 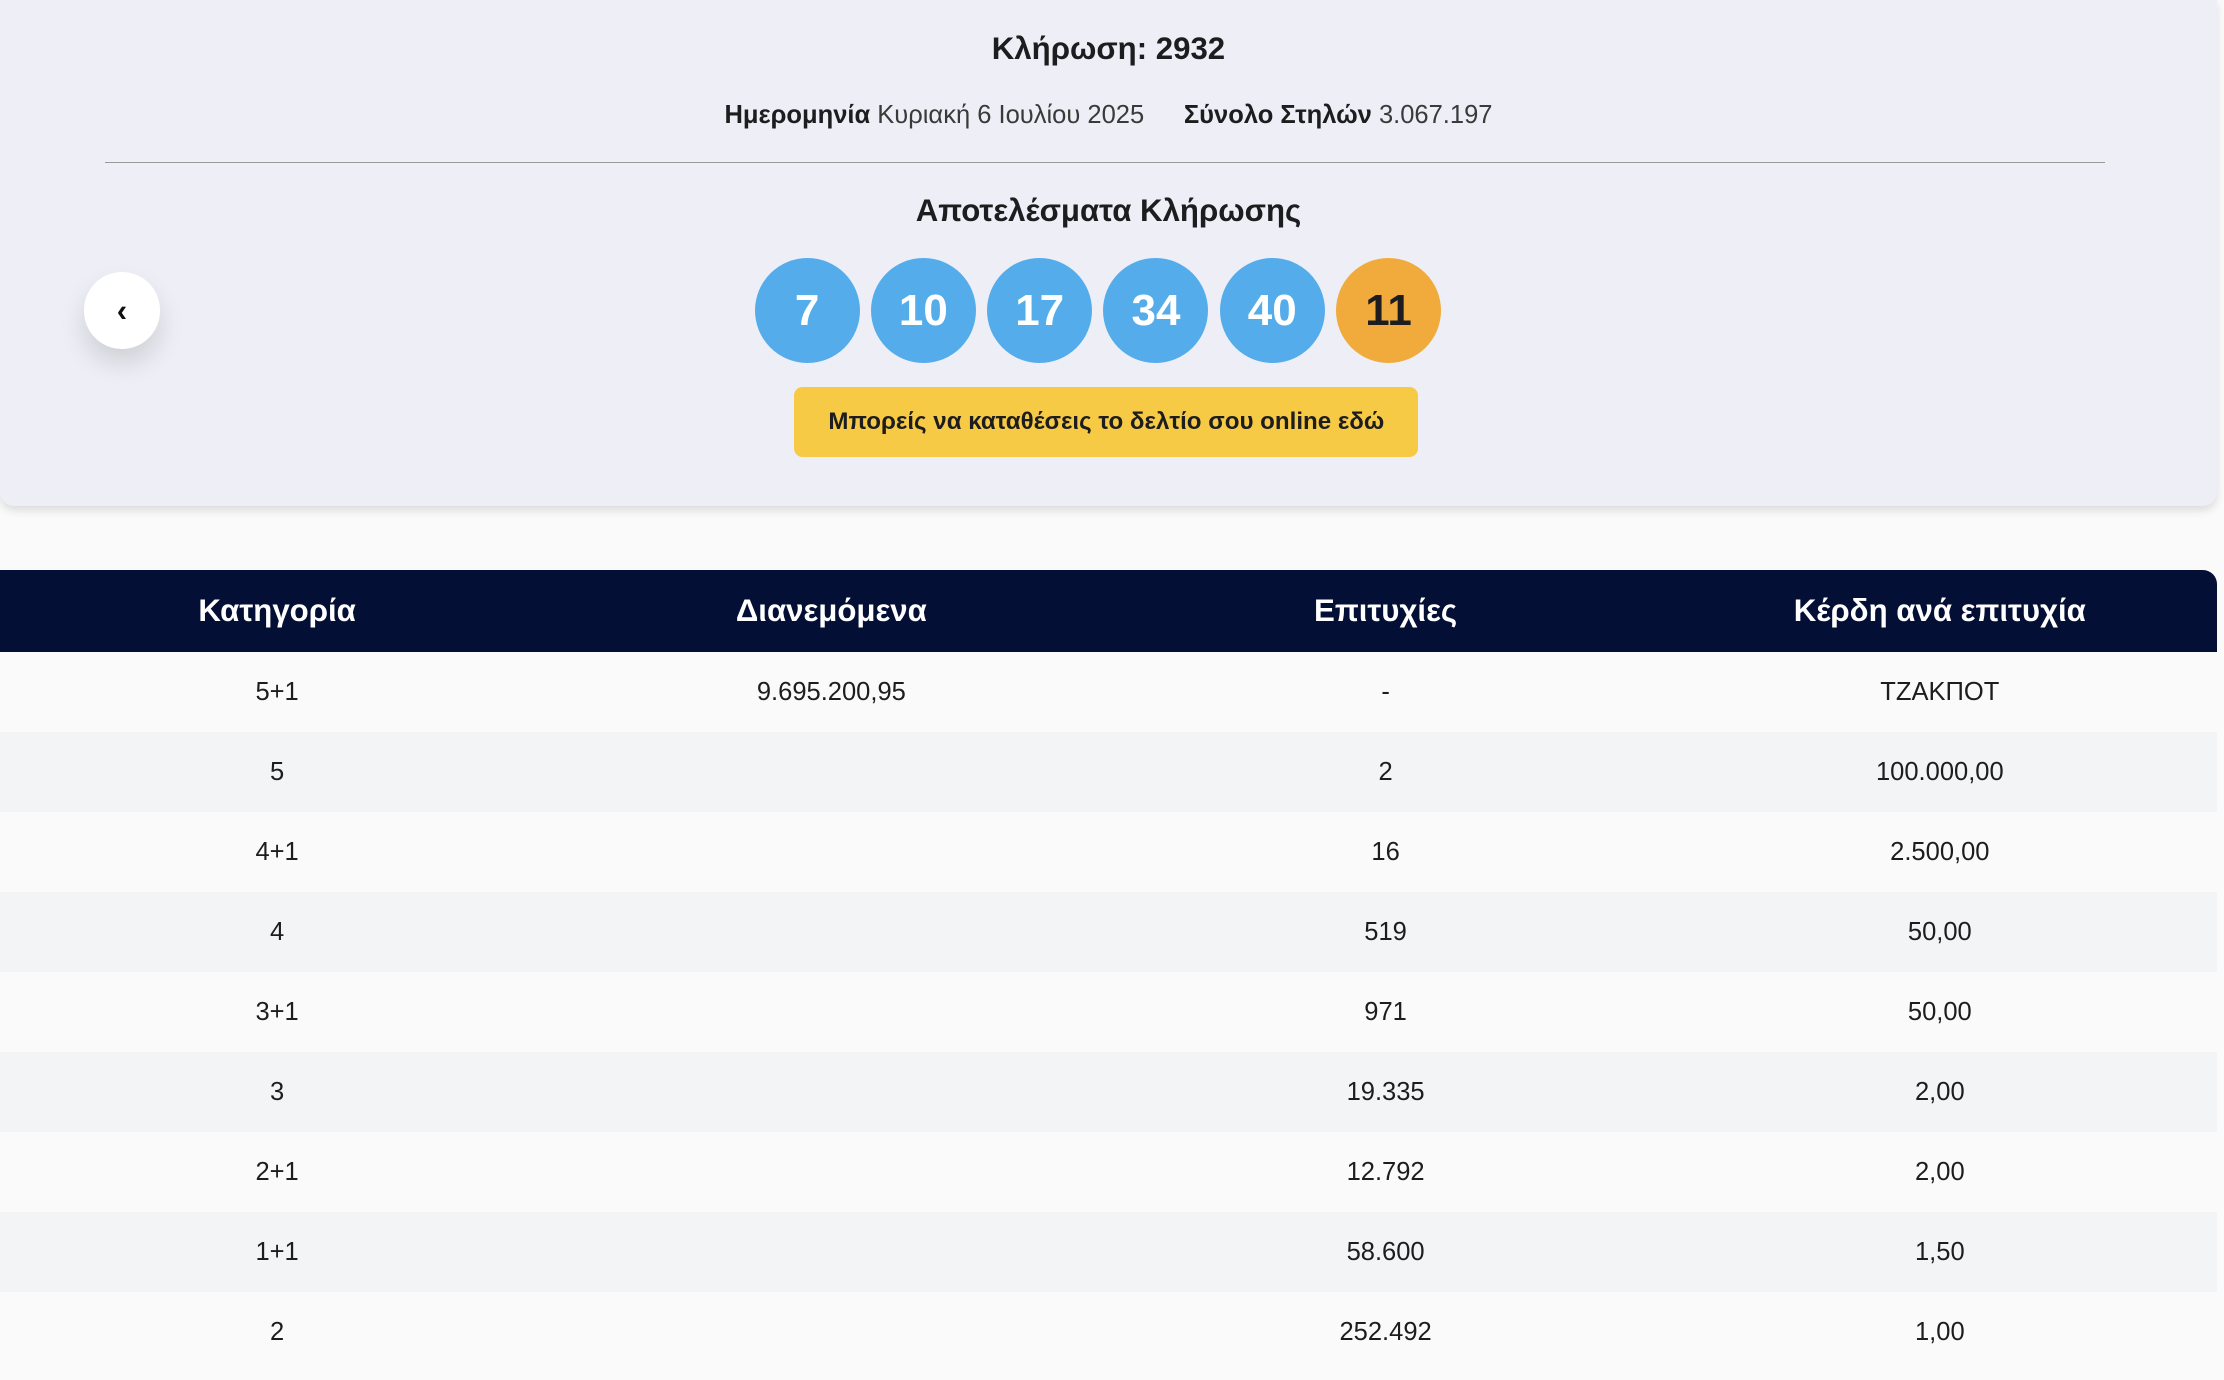 What do you see at coordinates (277, 1251) in the screenshot?
I see `table-cell: 1+1` at bounding box center [277, 1251].